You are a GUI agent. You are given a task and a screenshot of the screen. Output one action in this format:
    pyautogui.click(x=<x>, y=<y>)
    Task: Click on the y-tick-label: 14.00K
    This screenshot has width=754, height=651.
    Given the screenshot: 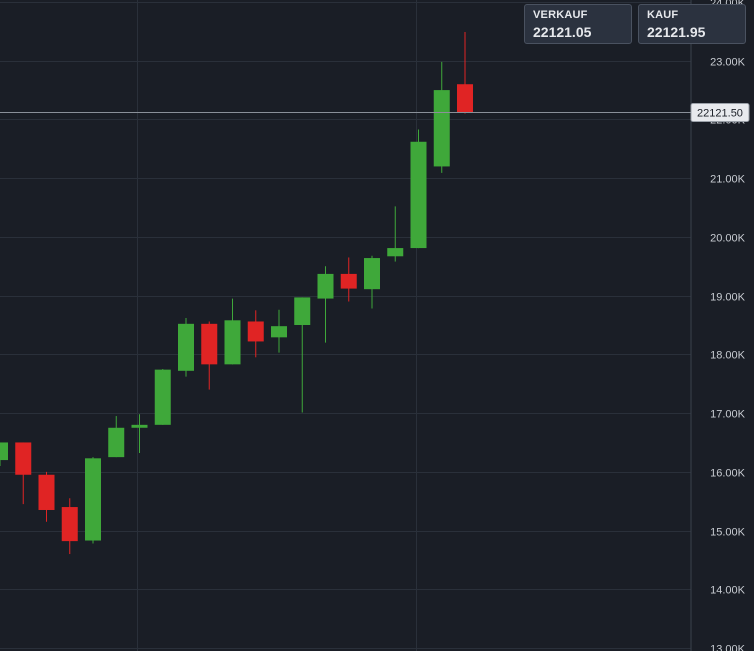 What is the action you would take?
    pyautogui.click(x=728, y=591)
    